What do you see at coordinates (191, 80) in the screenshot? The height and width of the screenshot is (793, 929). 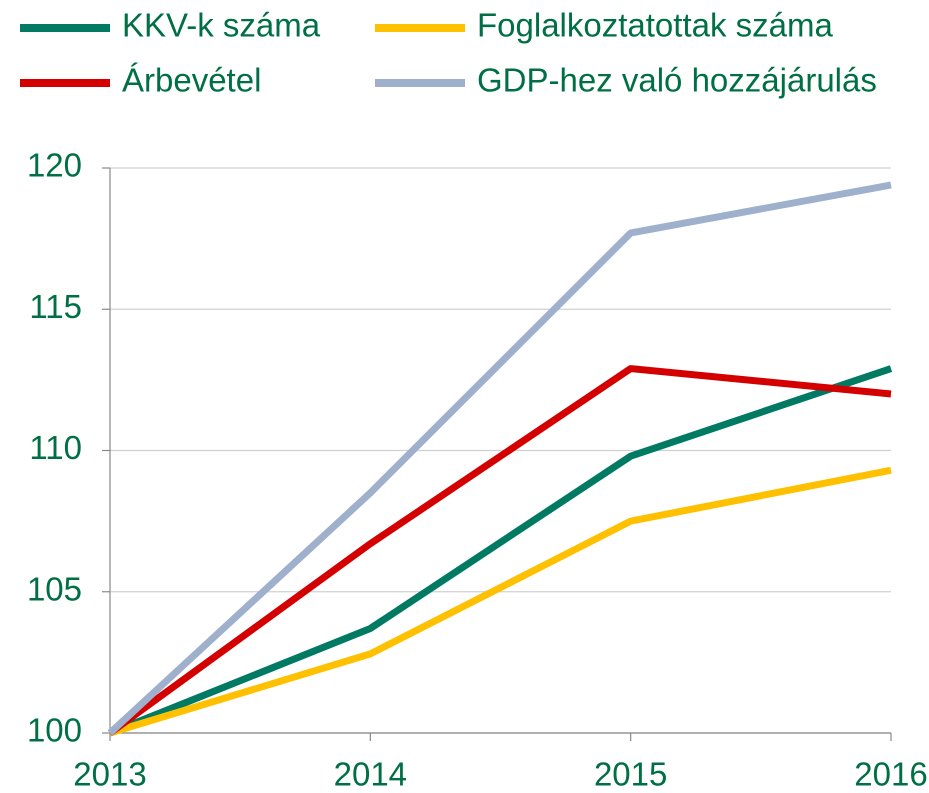 I see `legend-label: Árbevétel` at bounding box center [191, 80].